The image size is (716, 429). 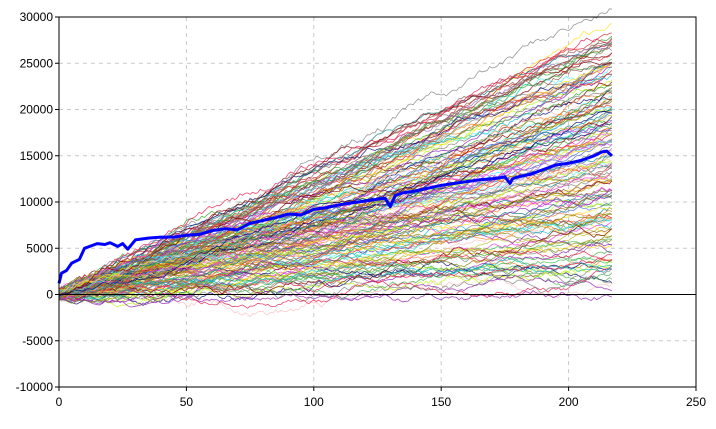 I want to click on y-tick-label: -10000, so click(x=35, y=387).